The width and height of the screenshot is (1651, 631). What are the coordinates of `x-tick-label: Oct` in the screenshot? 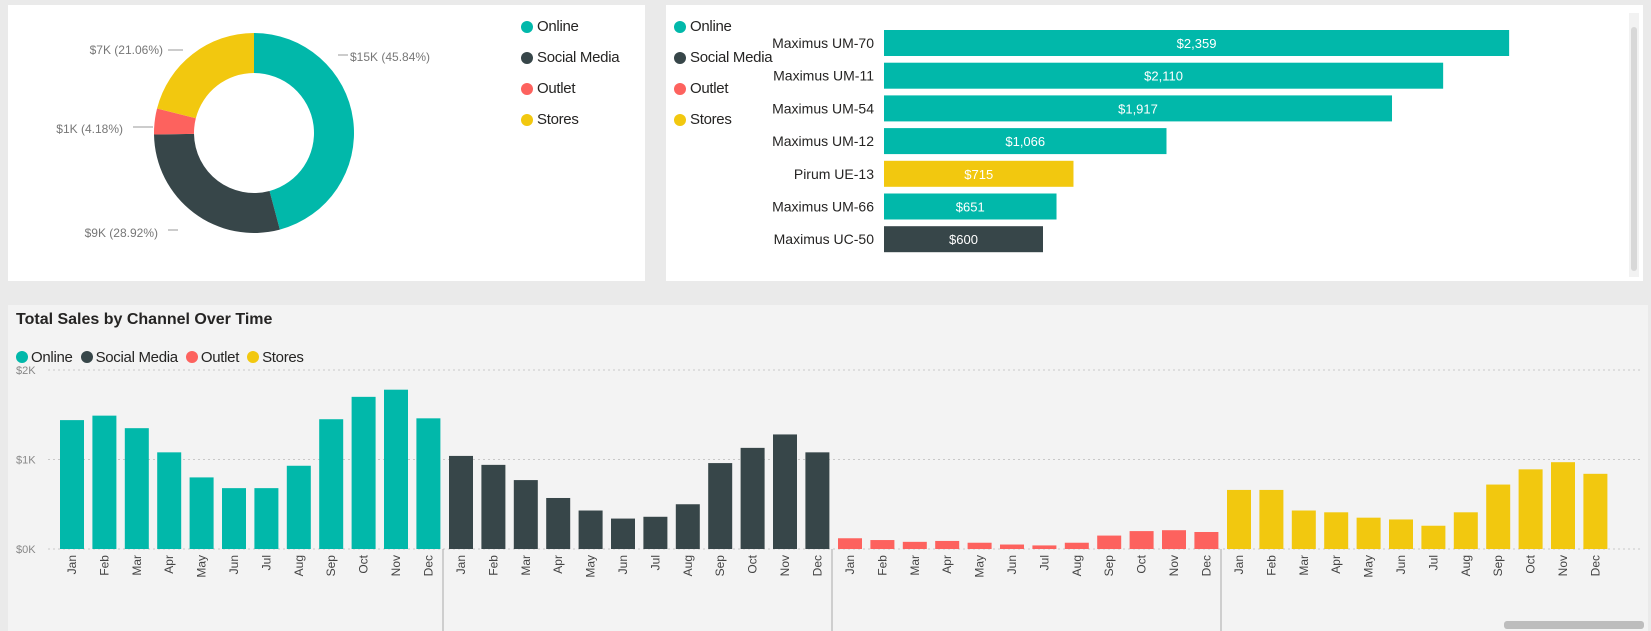 It's located at (1531, 563).